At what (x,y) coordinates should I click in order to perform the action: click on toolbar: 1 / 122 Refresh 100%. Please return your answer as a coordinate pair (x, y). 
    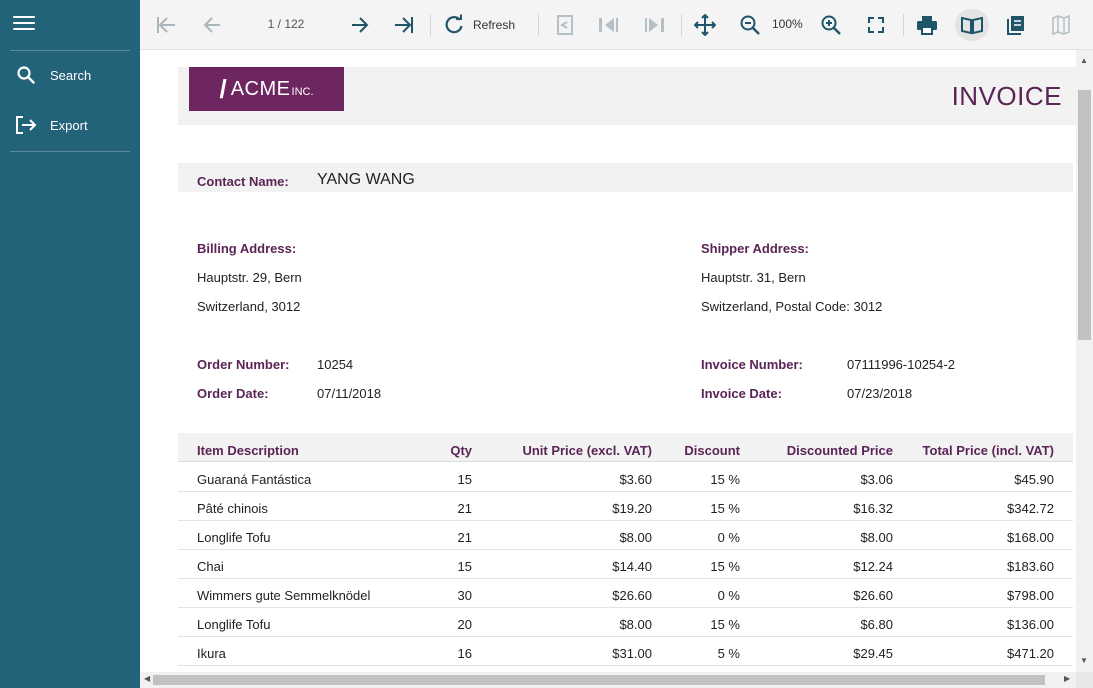
    Looking at the image, I should click on (616, 25).